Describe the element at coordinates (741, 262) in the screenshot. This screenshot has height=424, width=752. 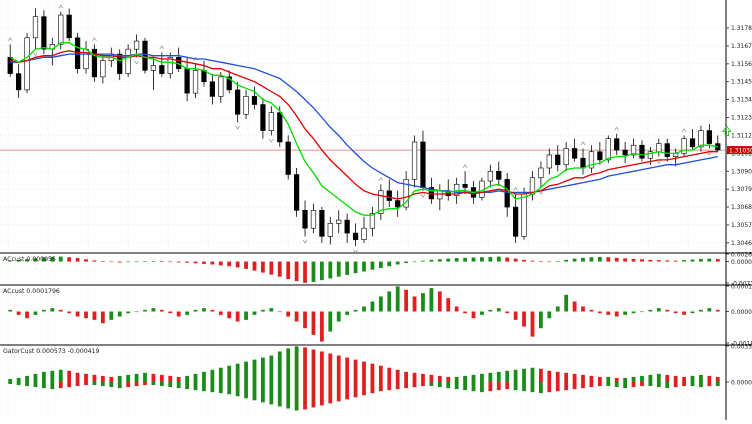
I see `ac-panel-tick-label: 0.000000` at that location.